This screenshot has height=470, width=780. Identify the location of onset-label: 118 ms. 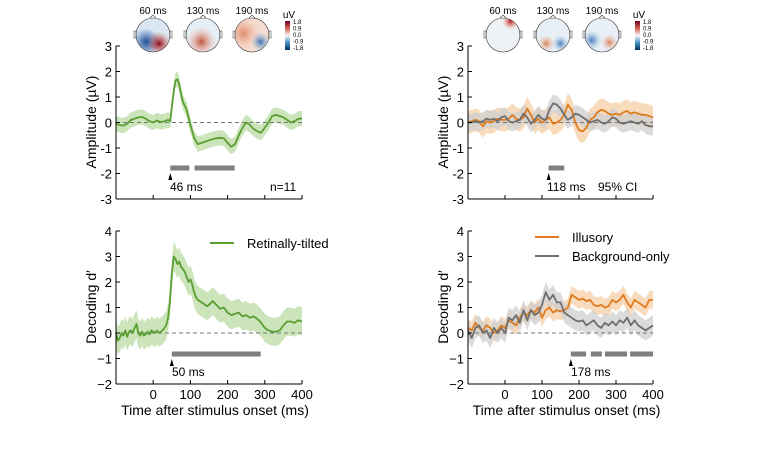
(566, 187).